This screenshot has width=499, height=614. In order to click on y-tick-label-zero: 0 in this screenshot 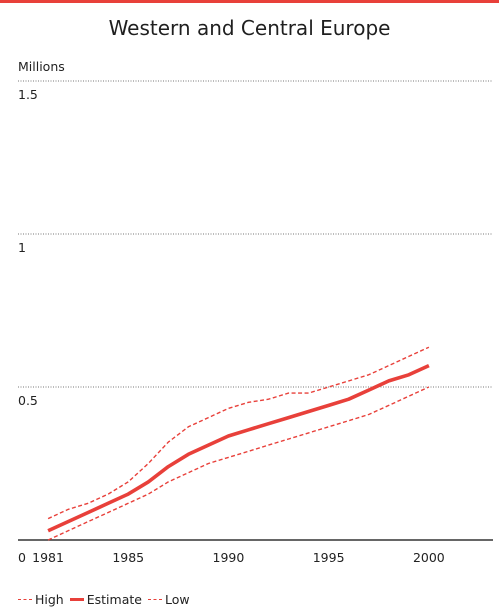, I will do `click(22, 557)`.